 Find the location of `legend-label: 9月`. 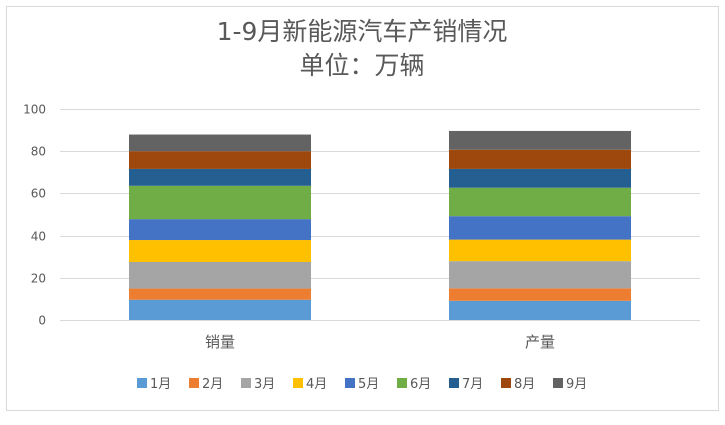

legend-label: 9月 is located at coordinates (576, 384).